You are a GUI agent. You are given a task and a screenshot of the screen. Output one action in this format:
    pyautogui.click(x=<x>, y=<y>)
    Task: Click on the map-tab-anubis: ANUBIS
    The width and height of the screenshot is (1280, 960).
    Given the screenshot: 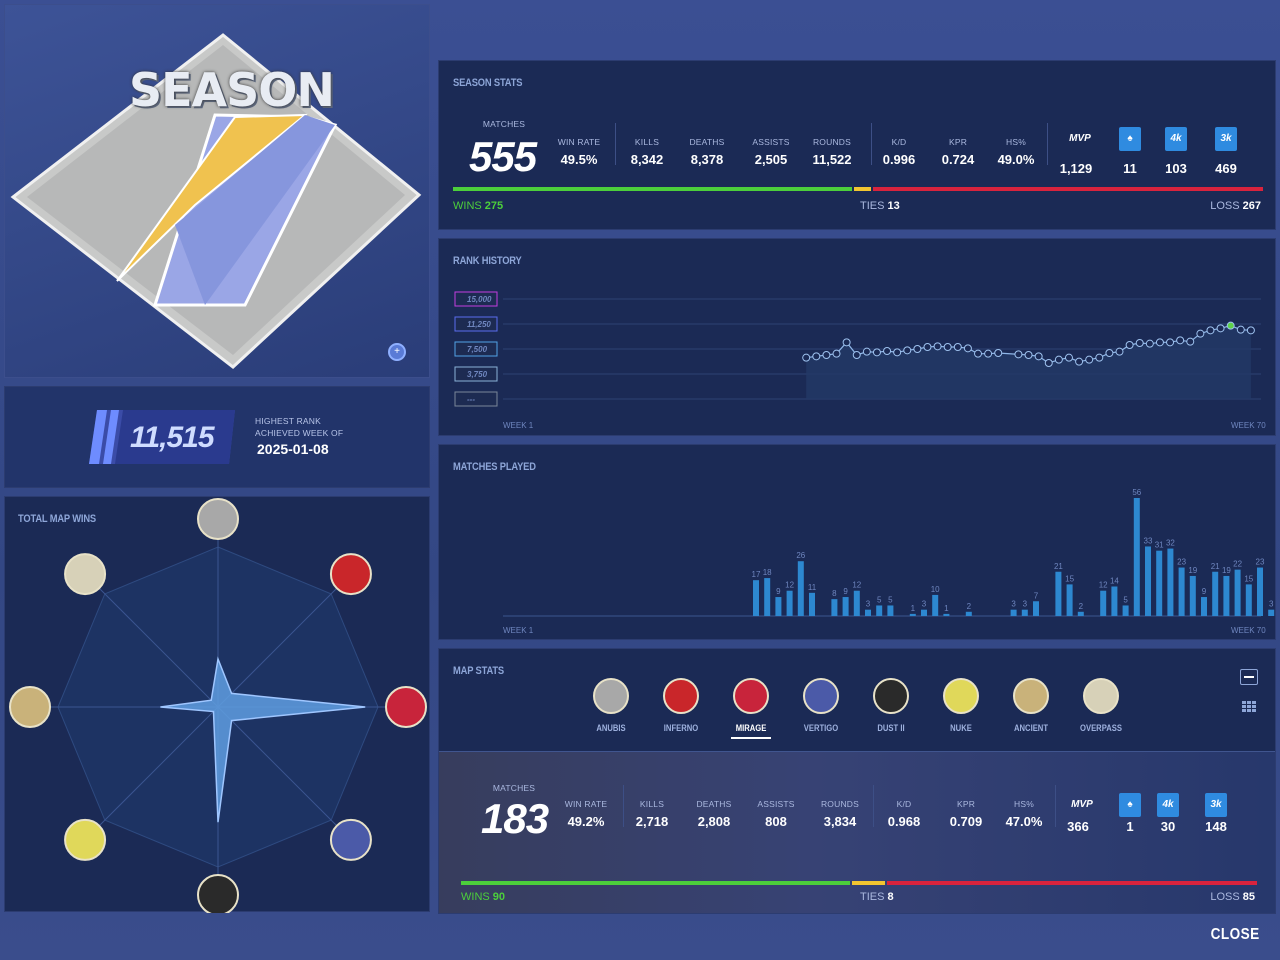 What is the action you would take?
    pyautogui.click(x=611, y=705)
    